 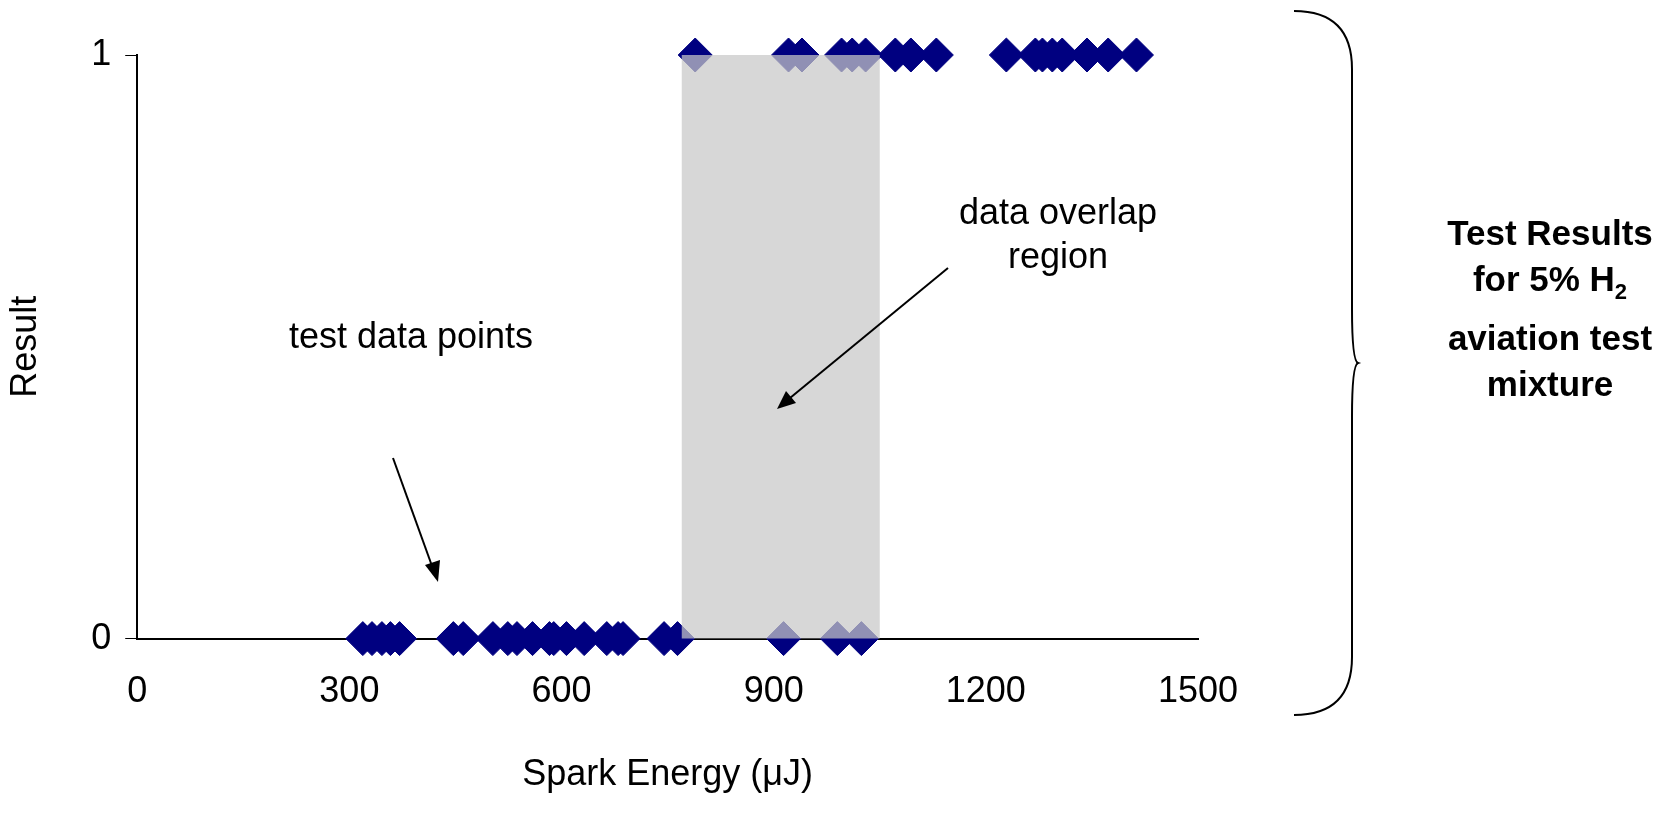 What do you see at coordinates (561, 690) in the screenshot?
I see `x-tick-label: 600` at bounding box center [561, 690].